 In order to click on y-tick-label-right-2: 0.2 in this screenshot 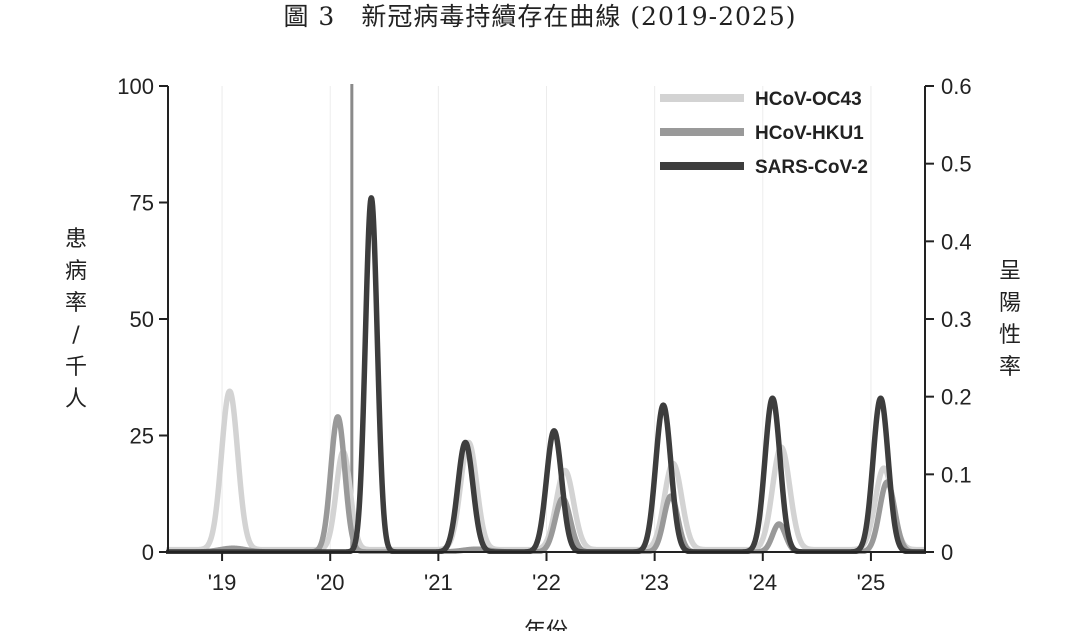, I will do `click(956, 397)`.